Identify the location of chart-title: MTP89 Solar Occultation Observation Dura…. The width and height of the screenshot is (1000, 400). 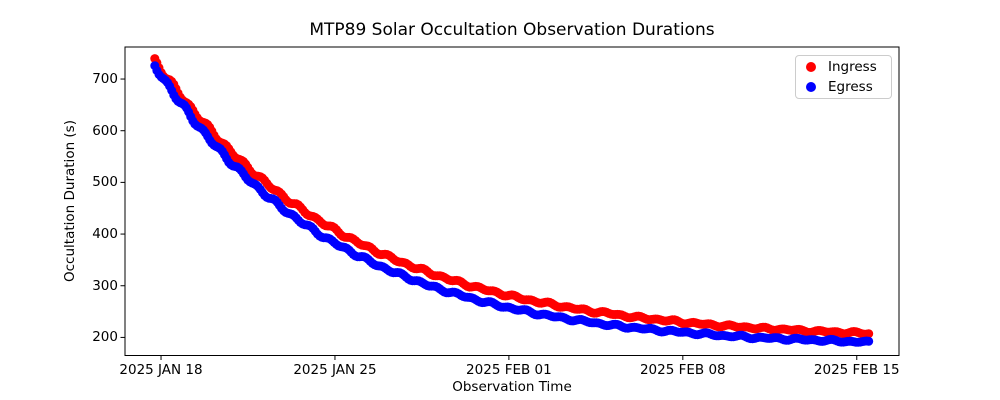
(512, 30).